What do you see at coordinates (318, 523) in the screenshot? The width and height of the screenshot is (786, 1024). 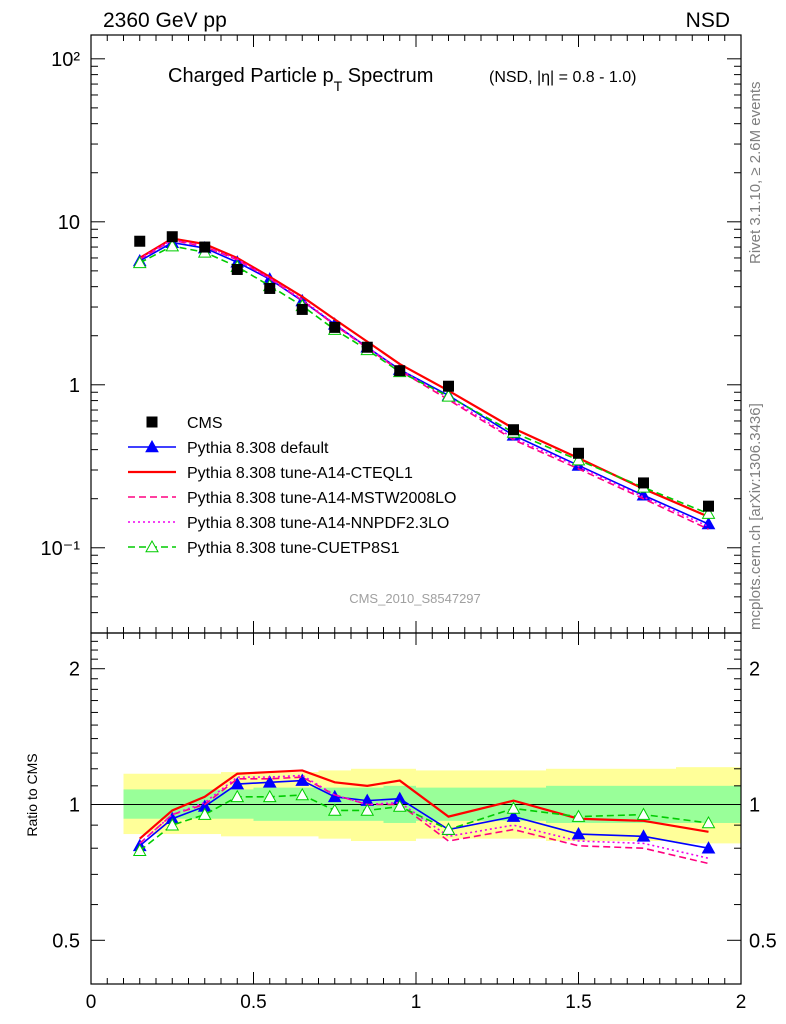 I see `legend-label: Pythia 8.308 tune-A14-NNPDF2.3LO` at bounding box center [318, 523].